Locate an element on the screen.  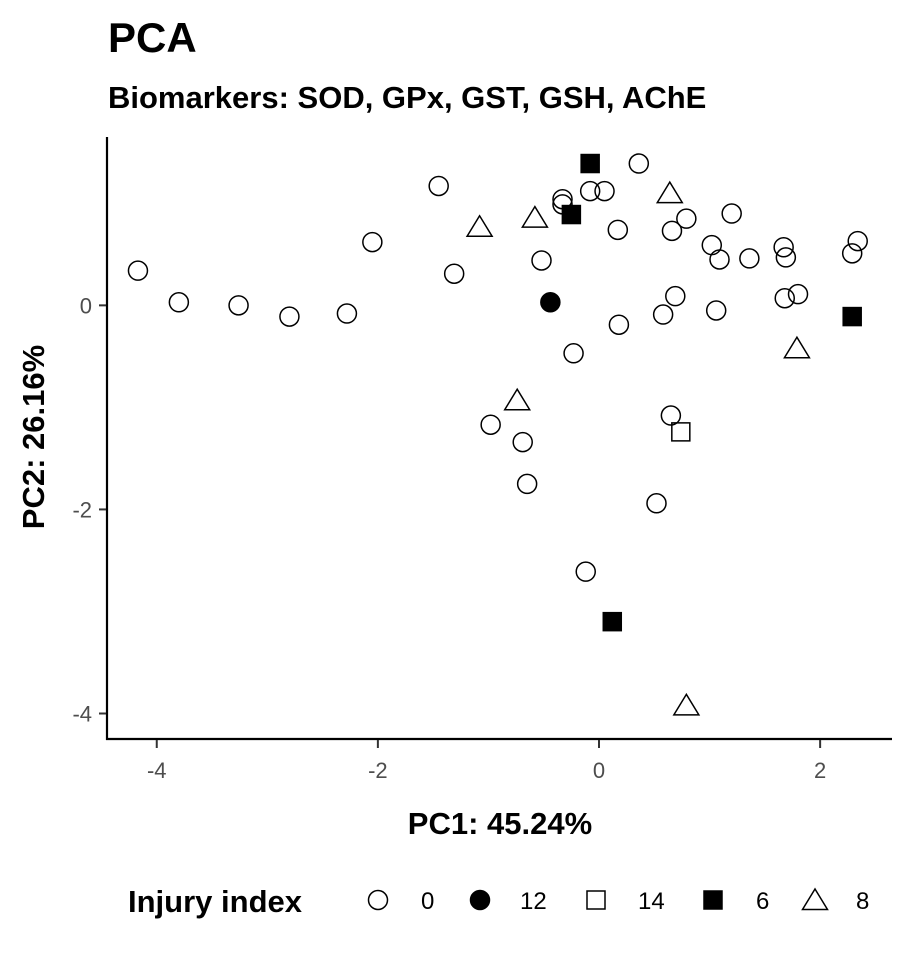
x-axis-ticks: -4 -2 0 2 is located at coordinates (486, 761).